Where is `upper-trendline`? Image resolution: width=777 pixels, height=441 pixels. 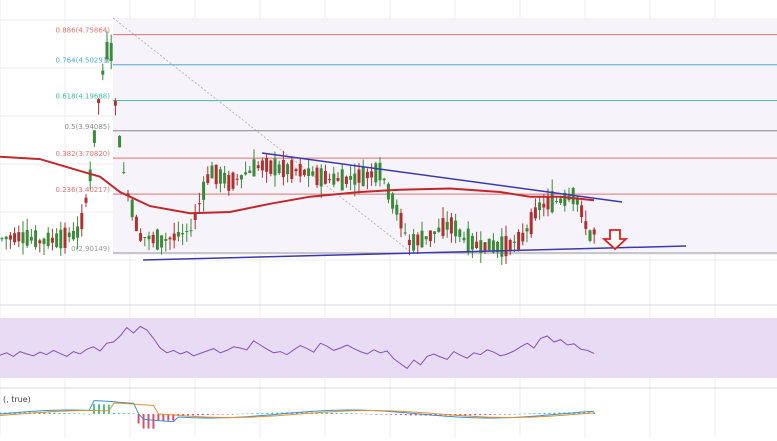 upper-trendline is located at coordinates (442, 177).